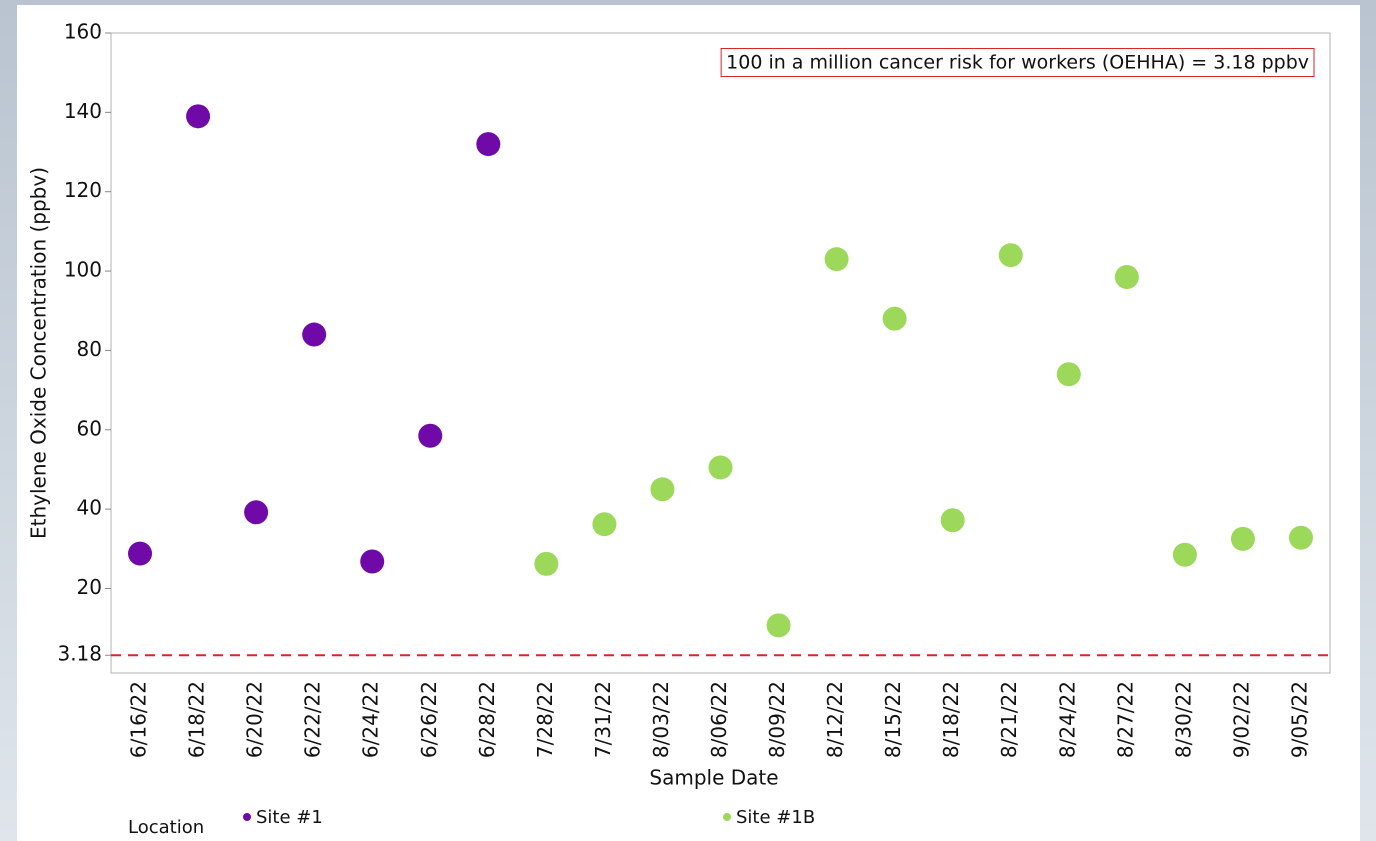 Image resolution: width=1376 pixels, height=841 pixels. Describe the element at coordinates (835, 719) in the screenshot. I see `x-tick-label: 8/12/22` at that location.